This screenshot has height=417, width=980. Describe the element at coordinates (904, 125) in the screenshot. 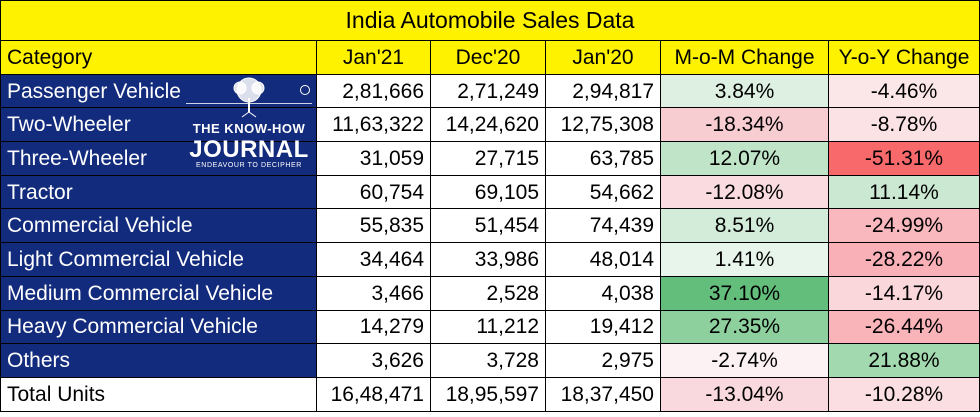

I see `yoy-change-cell: -8.78%` at that location.